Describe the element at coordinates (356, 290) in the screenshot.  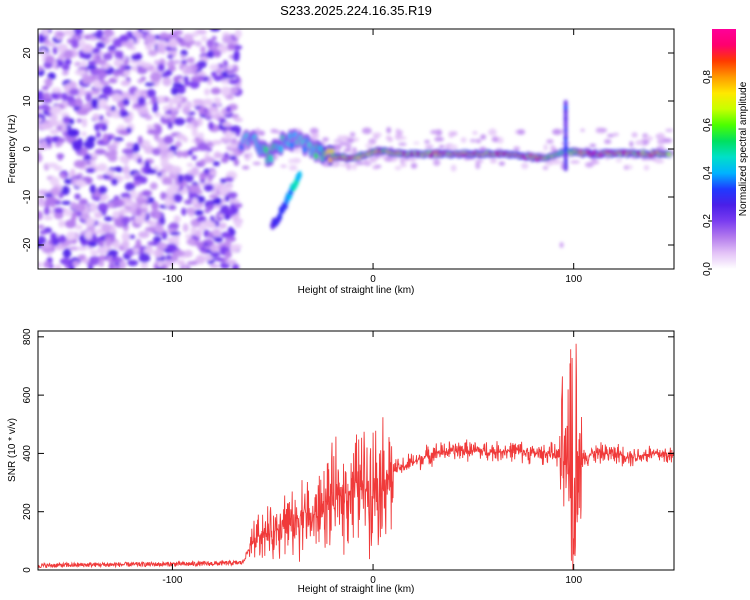
I see `spectrogram-xlabel: Height of straight line (km)` at that location.